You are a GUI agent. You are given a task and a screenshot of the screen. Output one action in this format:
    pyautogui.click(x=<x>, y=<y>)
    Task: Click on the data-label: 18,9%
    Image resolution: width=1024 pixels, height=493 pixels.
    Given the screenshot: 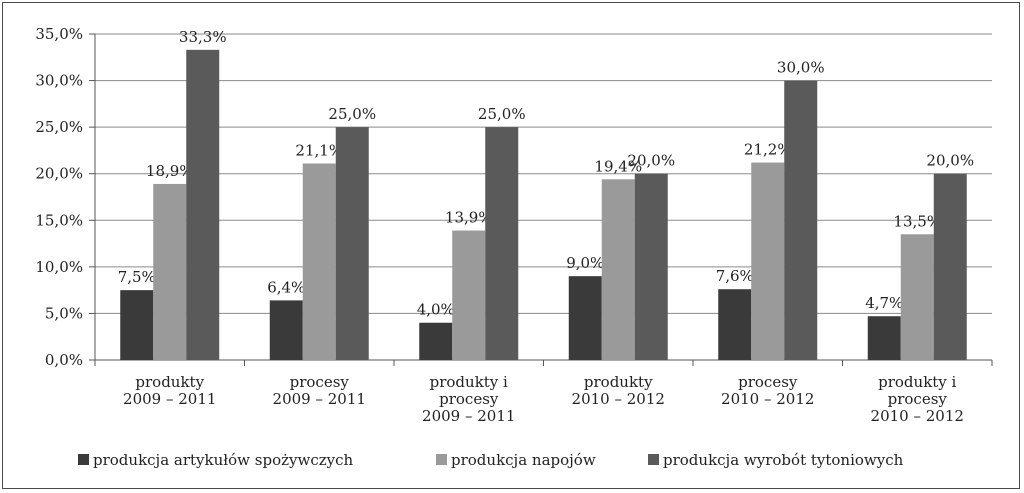 What is the action you would take?
    pyautogui.click(x=170, y=171)
    